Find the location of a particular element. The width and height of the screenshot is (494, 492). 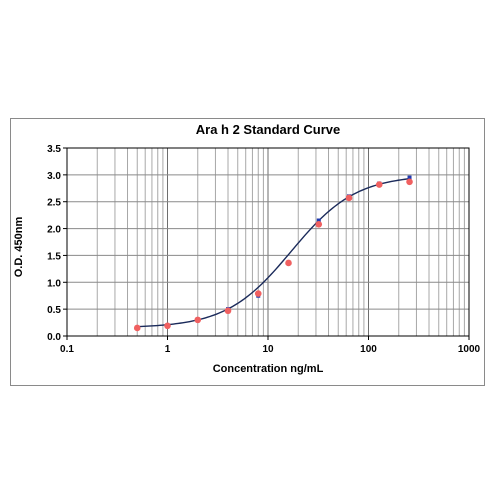

x-tick-labels: 0.1 1 10 100 1000 is located at coordinates (270, 345).